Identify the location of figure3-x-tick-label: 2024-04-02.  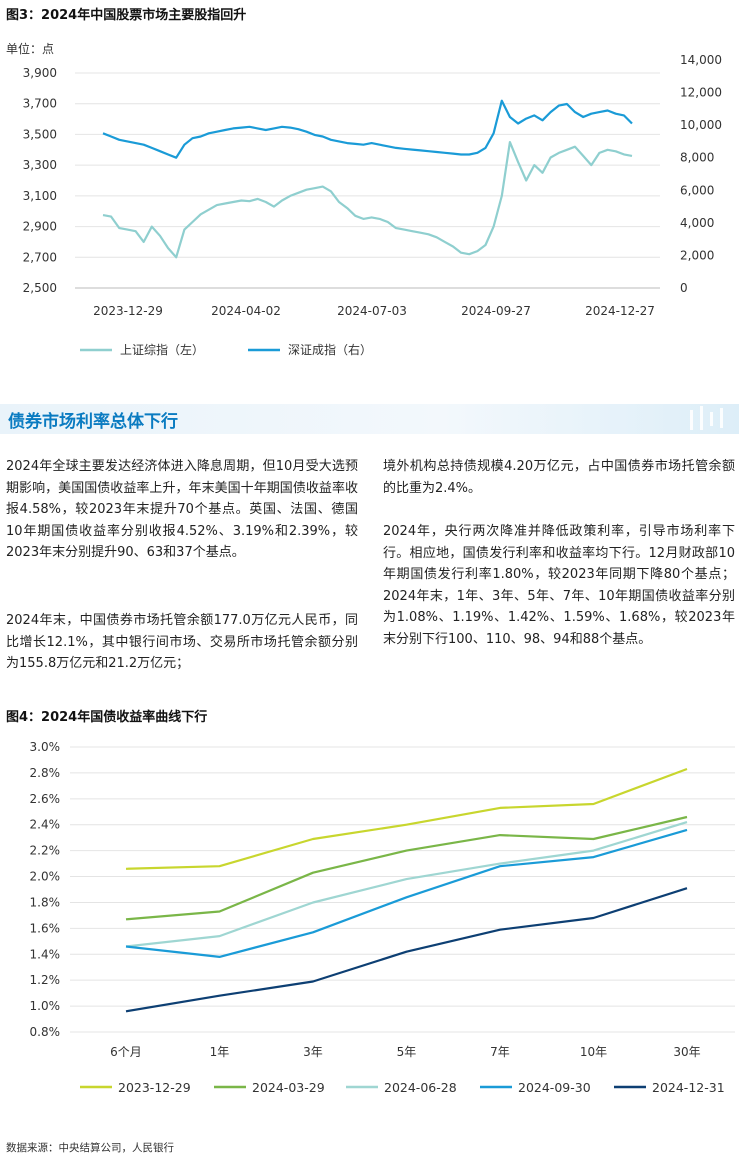
(246, 311).